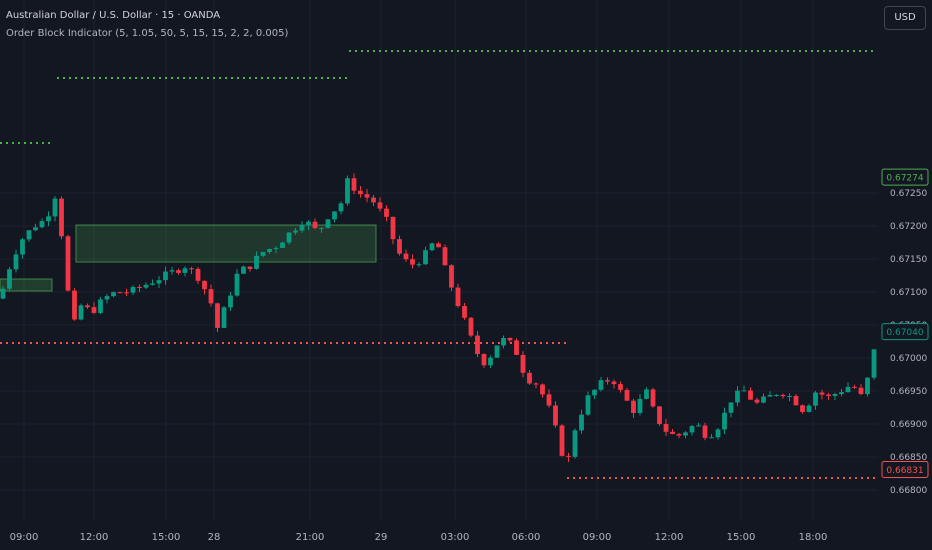 Image resolution: width=932 pixels, height=550 pixels. I want to click on price-tick-label: 0.66800, so click(908, 491).